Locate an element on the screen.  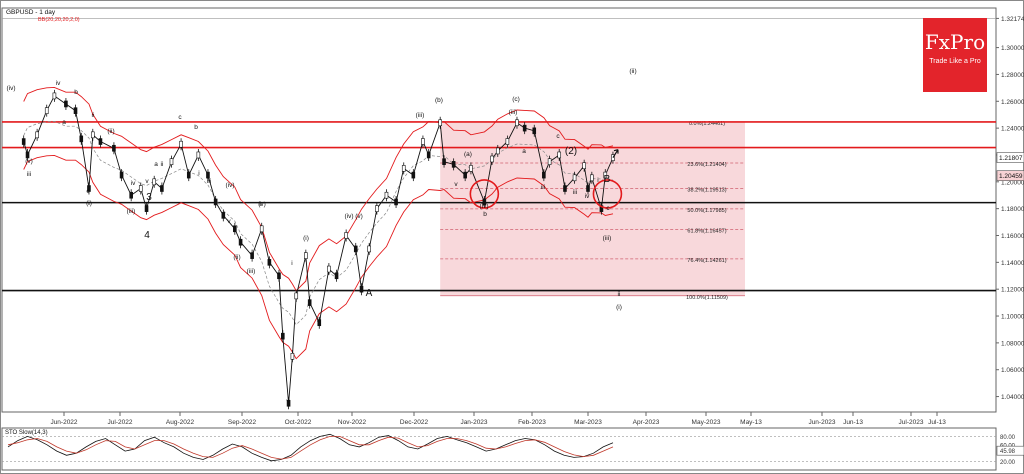
y-tick-label: 1.12000 is located at coordinates (1012, 290).